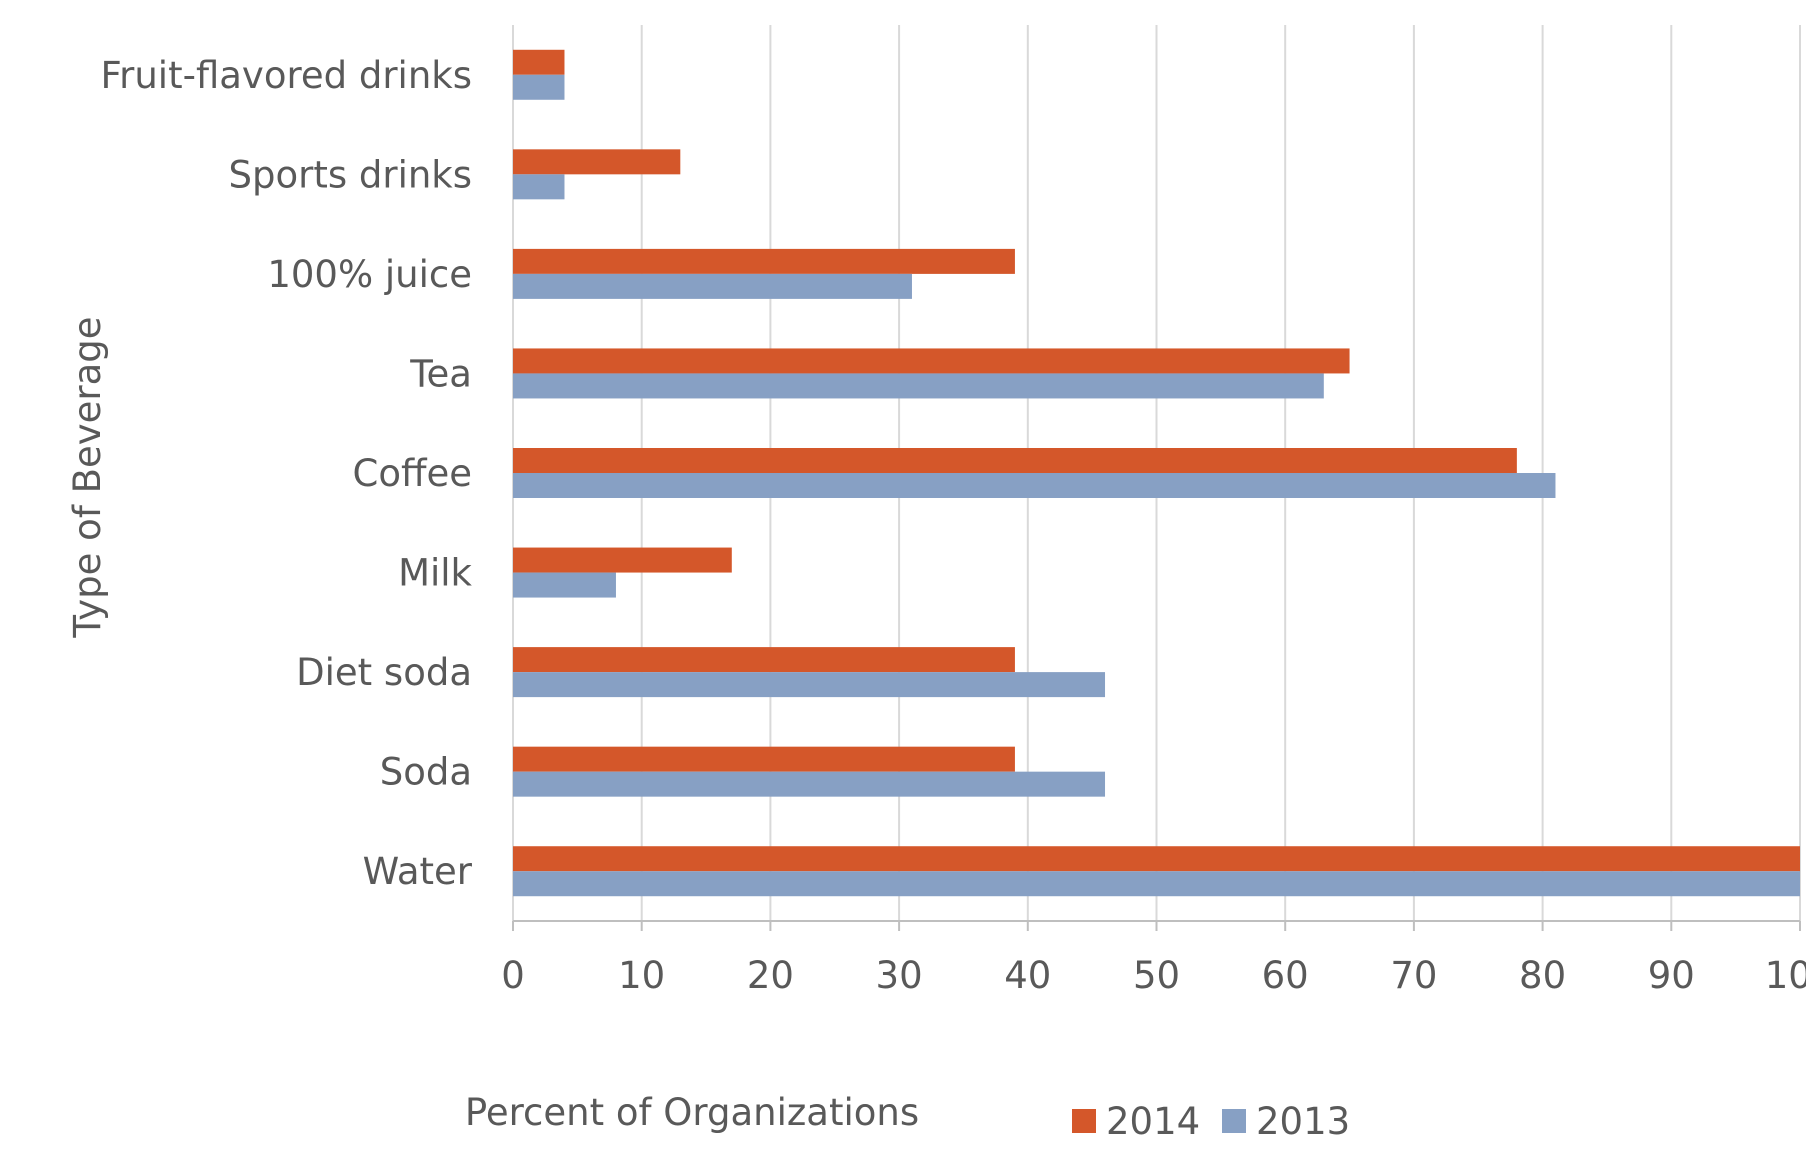 The image size is (1806, 1149). Describe the element at coordinates (435, 573) in the screenshot. I see `category-label: Milk` at that location.